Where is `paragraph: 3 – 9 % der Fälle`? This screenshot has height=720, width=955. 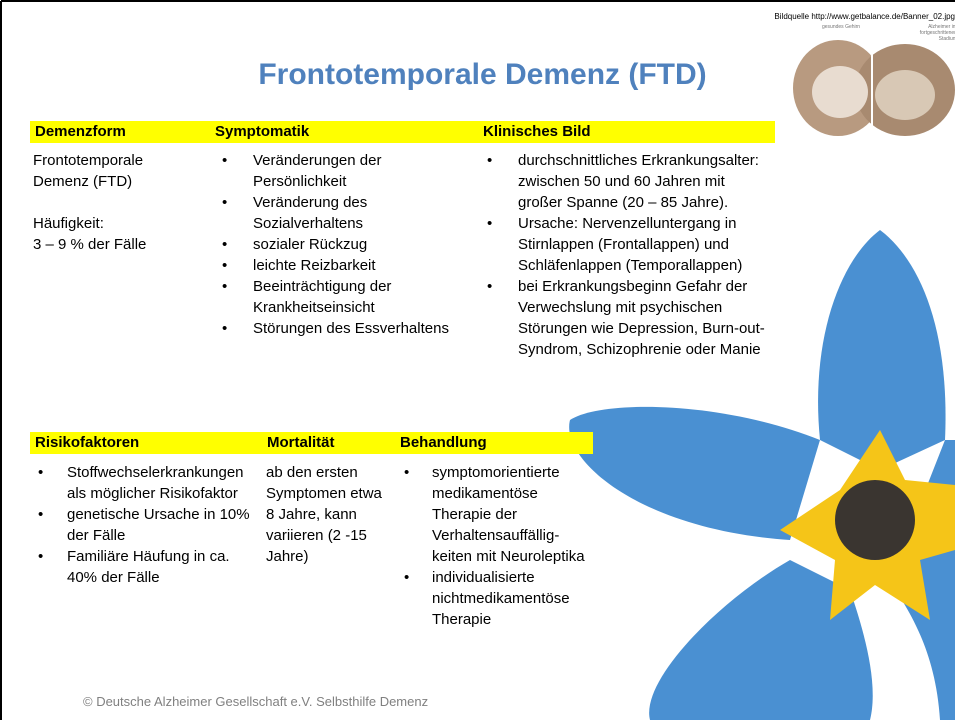 paragraph: 3 – 9 % der Fälle is located at coordinates (105, 244).